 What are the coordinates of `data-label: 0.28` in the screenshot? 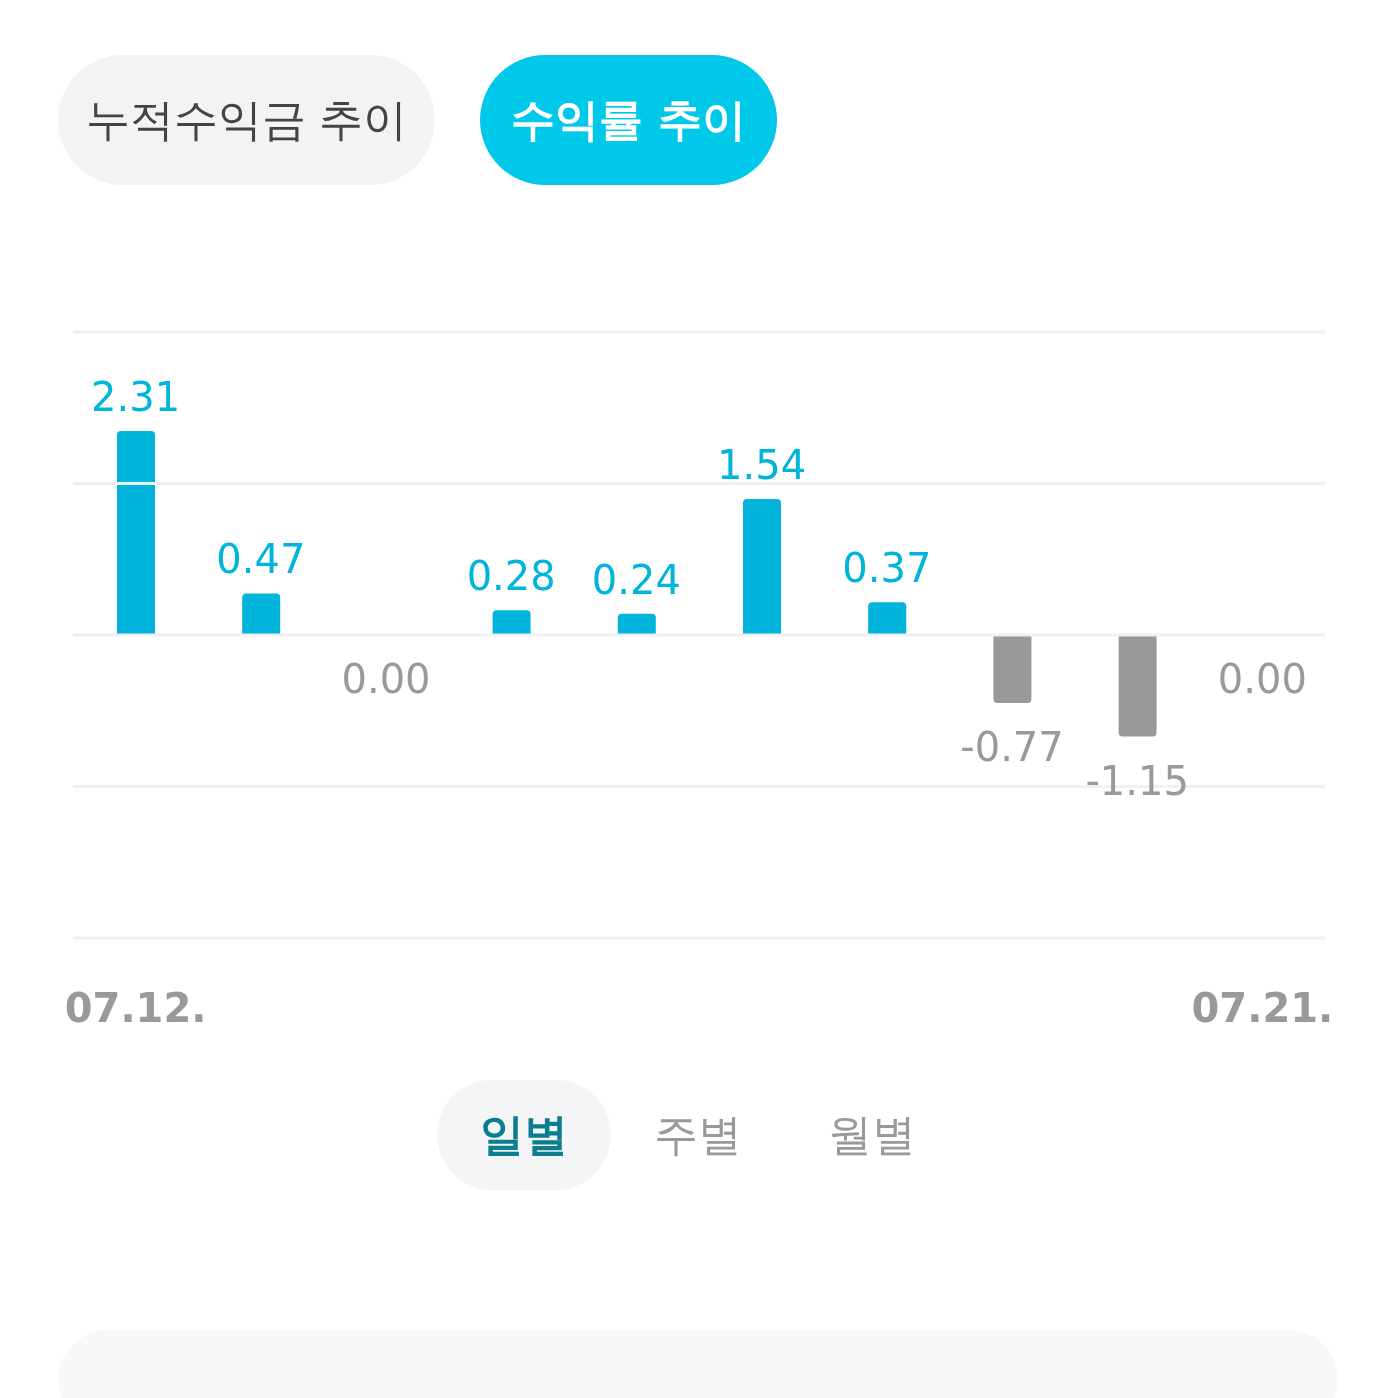 It's located at (511, 576).